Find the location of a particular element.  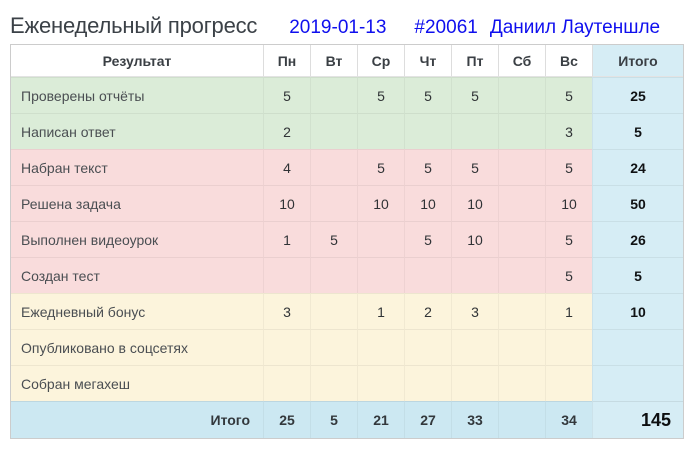

footer-day-total: 25 is located at coordinates (286, 419).